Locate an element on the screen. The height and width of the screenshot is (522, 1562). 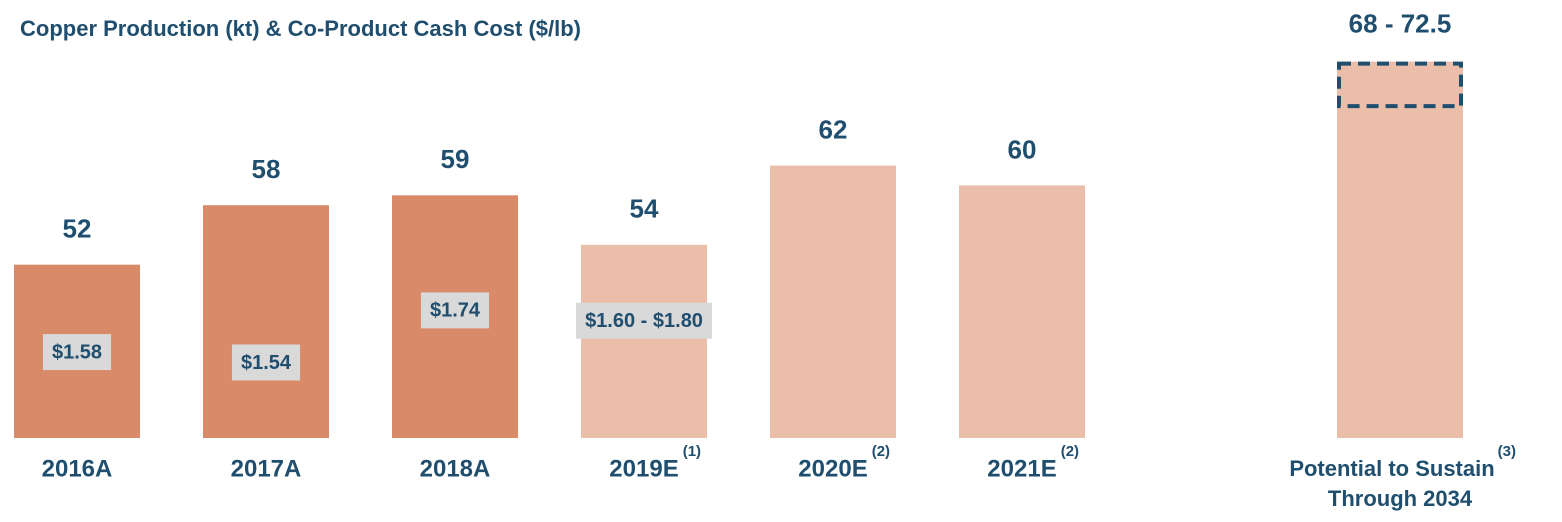
x-tick-label: Potential to Sustain is located at coordinates (1391, 468).